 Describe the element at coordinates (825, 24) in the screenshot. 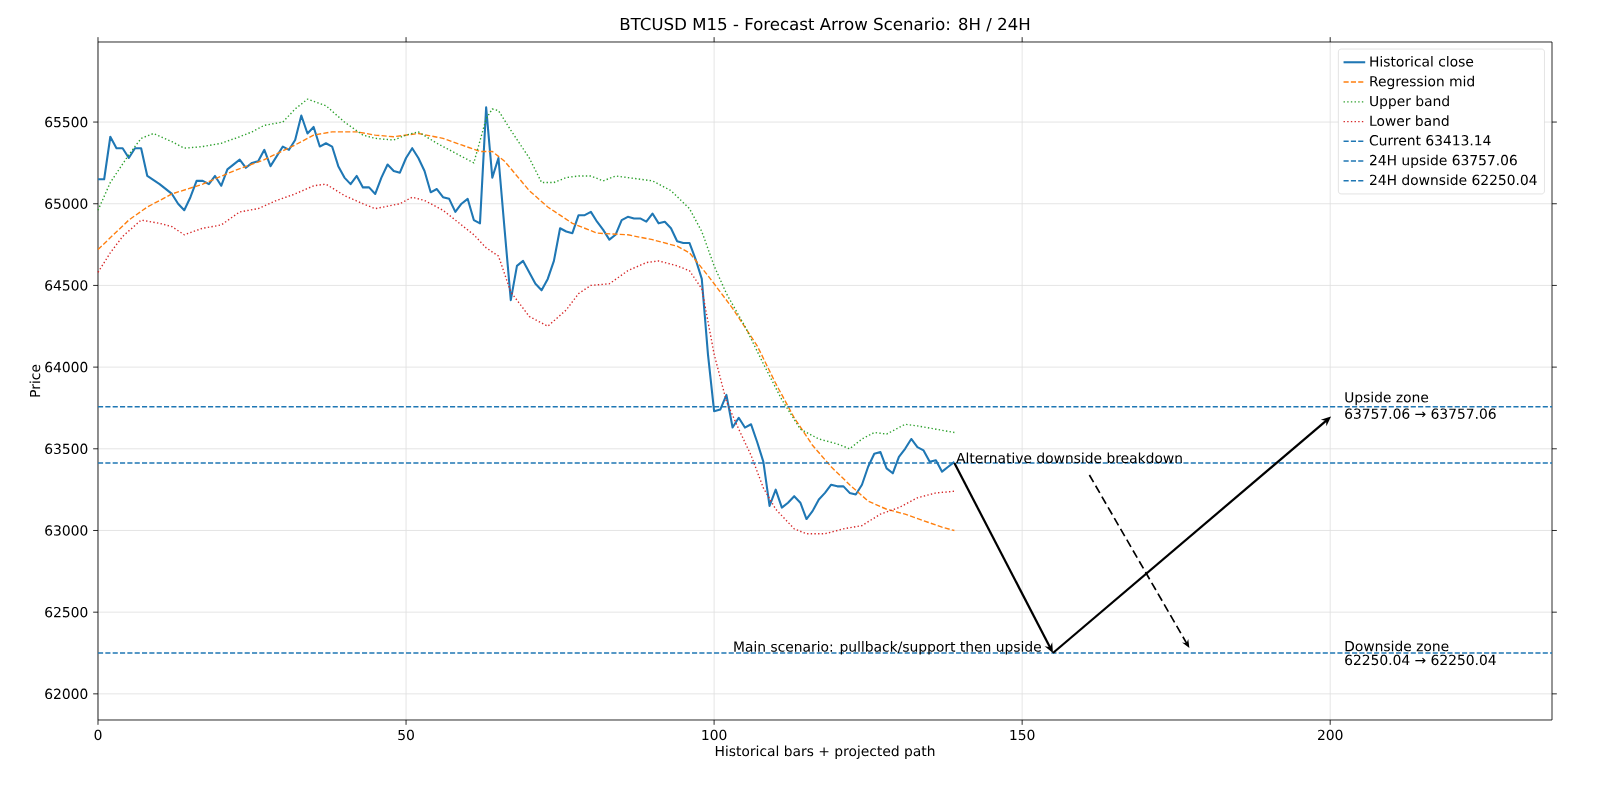

I see `chart-title: BTCUSD M15 - Forecast Arrow Scenario: 8H / 24H` at that location.